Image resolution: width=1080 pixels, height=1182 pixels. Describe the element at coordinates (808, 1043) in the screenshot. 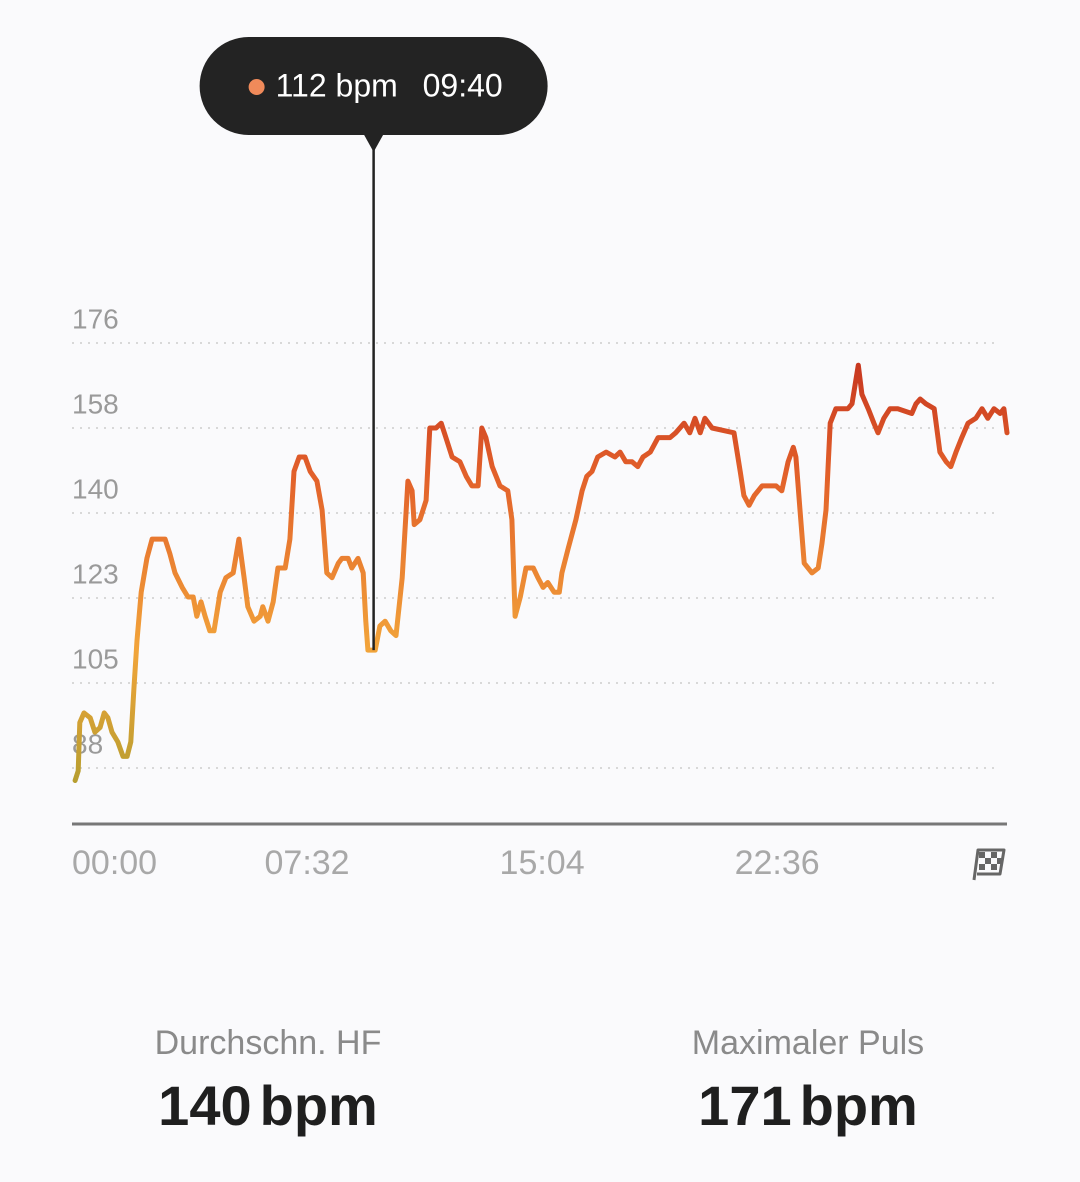

I see `stat-label: Maximaler Puls` at that location.